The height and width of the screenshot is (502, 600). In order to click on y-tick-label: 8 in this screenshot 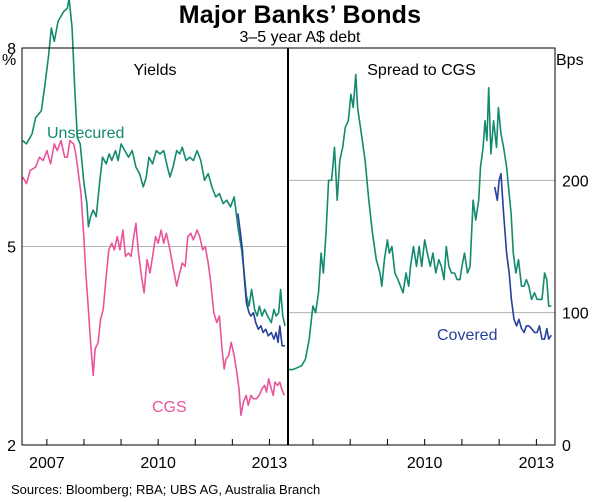, I will do `click(11, 49)`.